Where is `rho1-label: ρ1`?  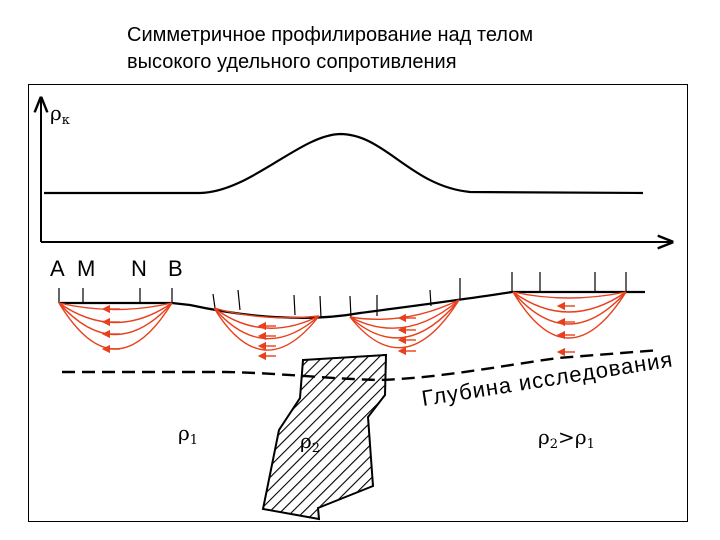 rho1-label: ρ1 is located at coordinates (188, 434).